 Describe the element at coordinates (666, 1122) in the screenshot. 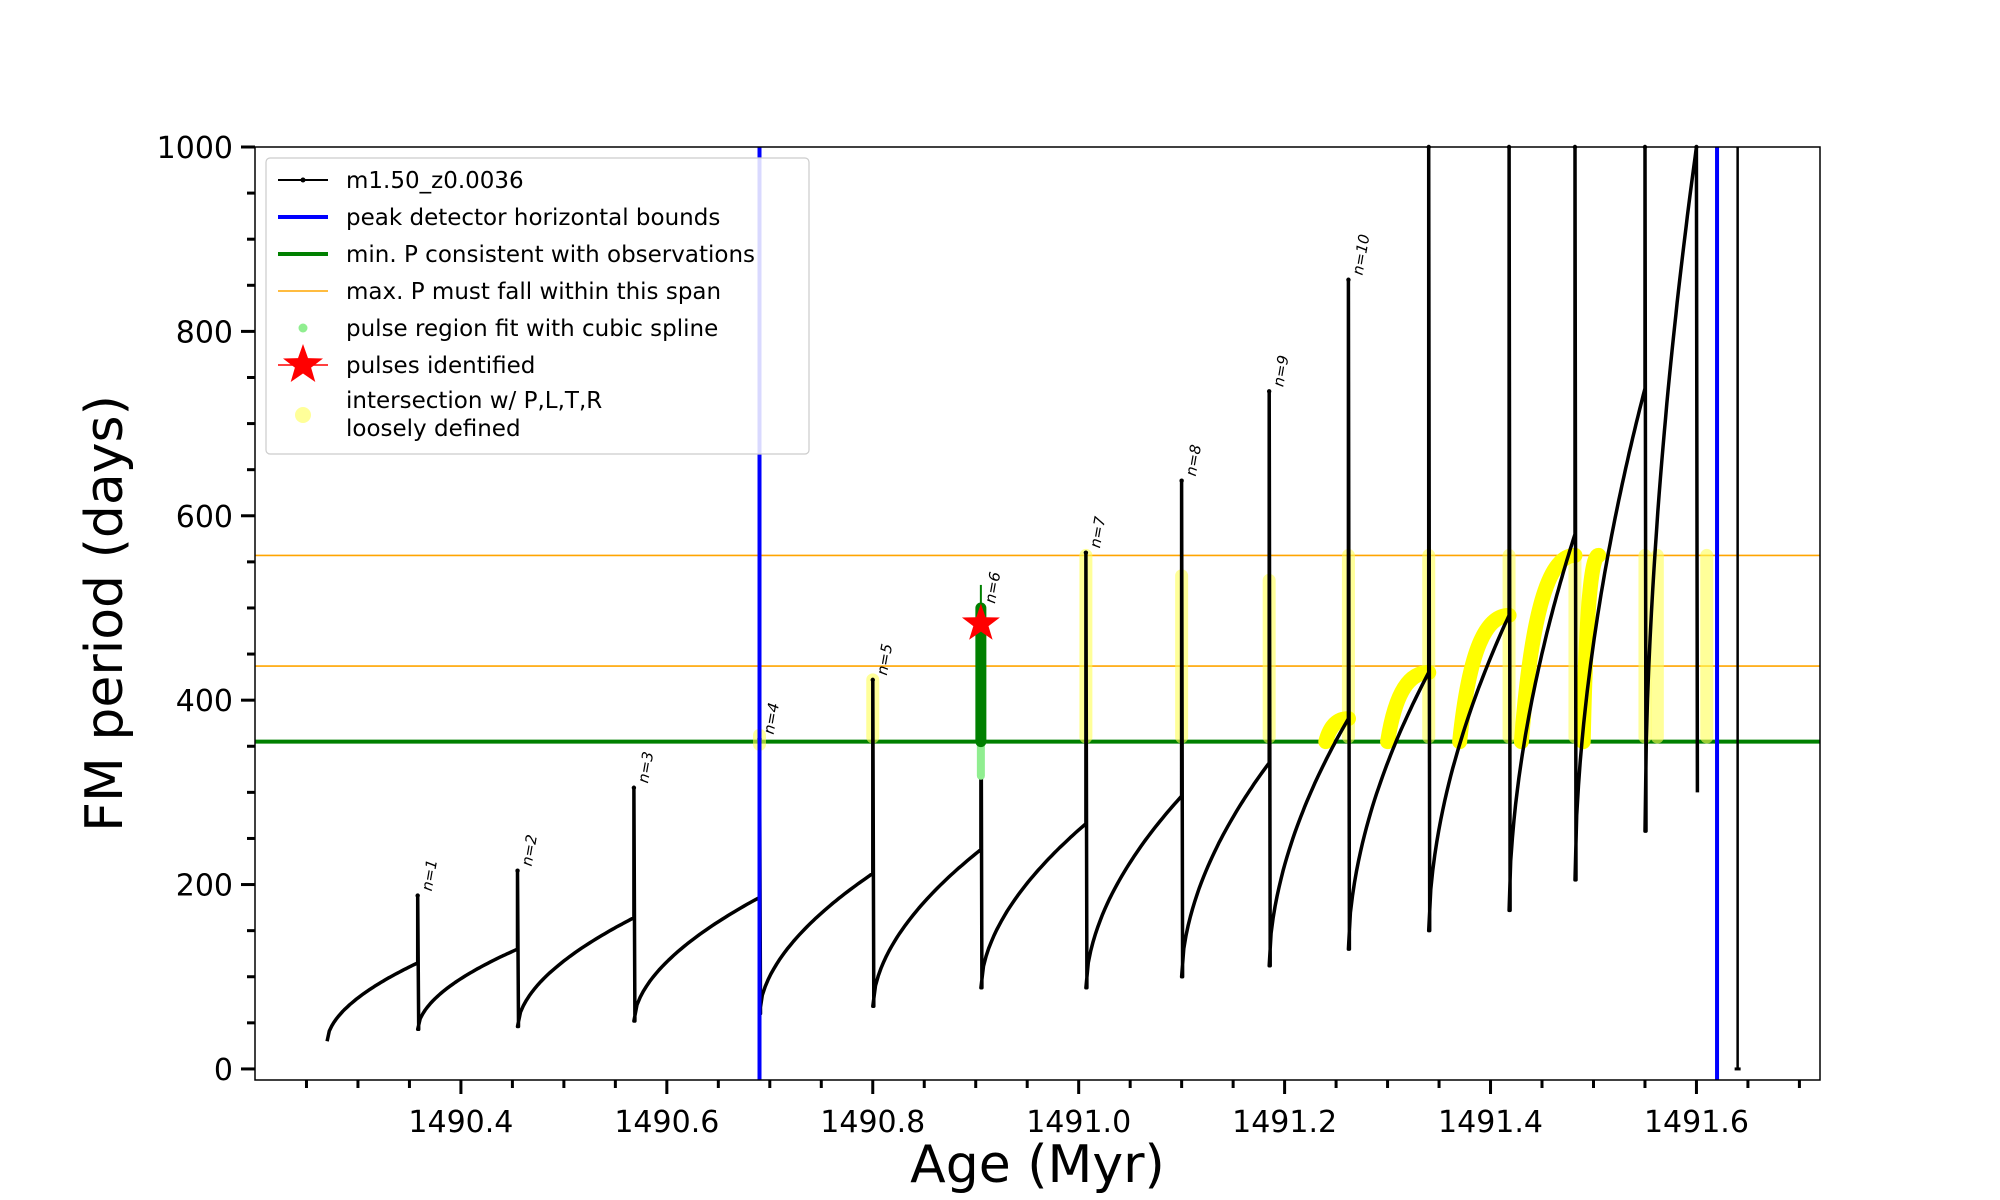

I see `x-tick-label-2: 1490.6` at that location.